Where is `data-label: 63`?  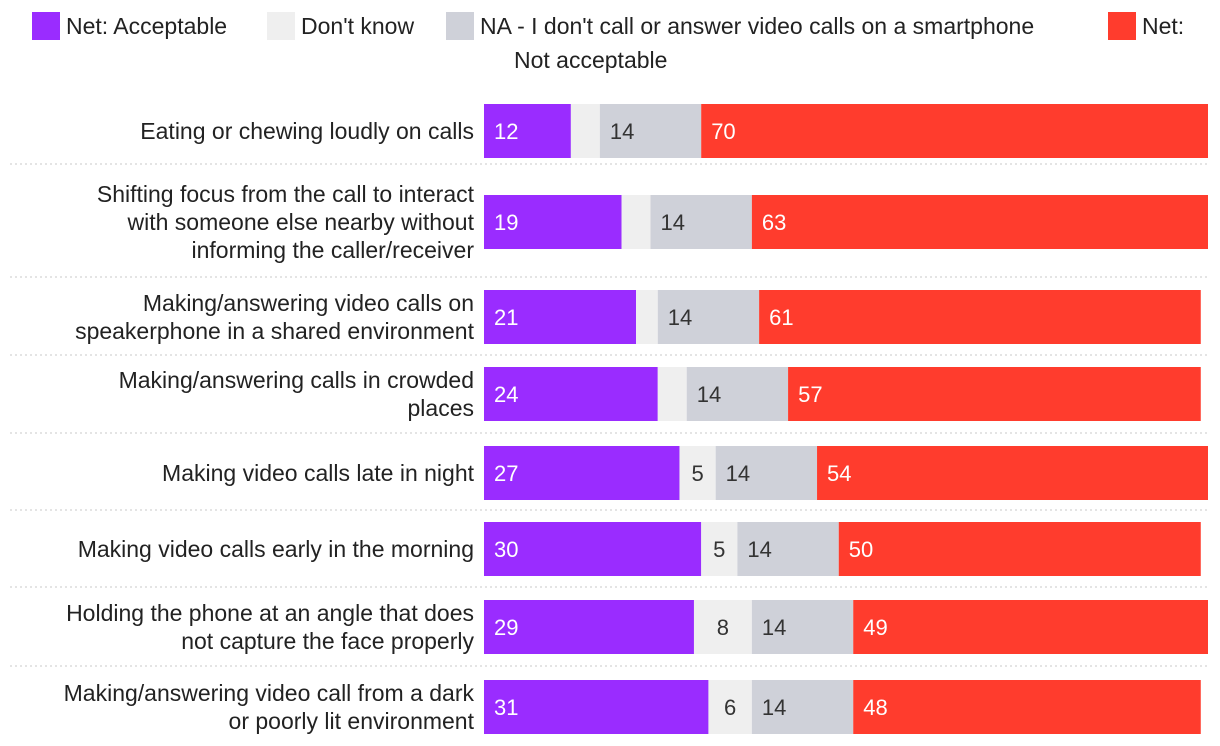 data-label: 63 is located at coordinates (774, 222).